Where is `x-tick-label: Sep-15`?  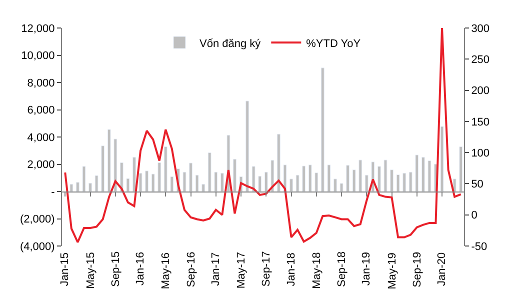
x-tick-label: Sep-15 is located at coordinates (116, 269).